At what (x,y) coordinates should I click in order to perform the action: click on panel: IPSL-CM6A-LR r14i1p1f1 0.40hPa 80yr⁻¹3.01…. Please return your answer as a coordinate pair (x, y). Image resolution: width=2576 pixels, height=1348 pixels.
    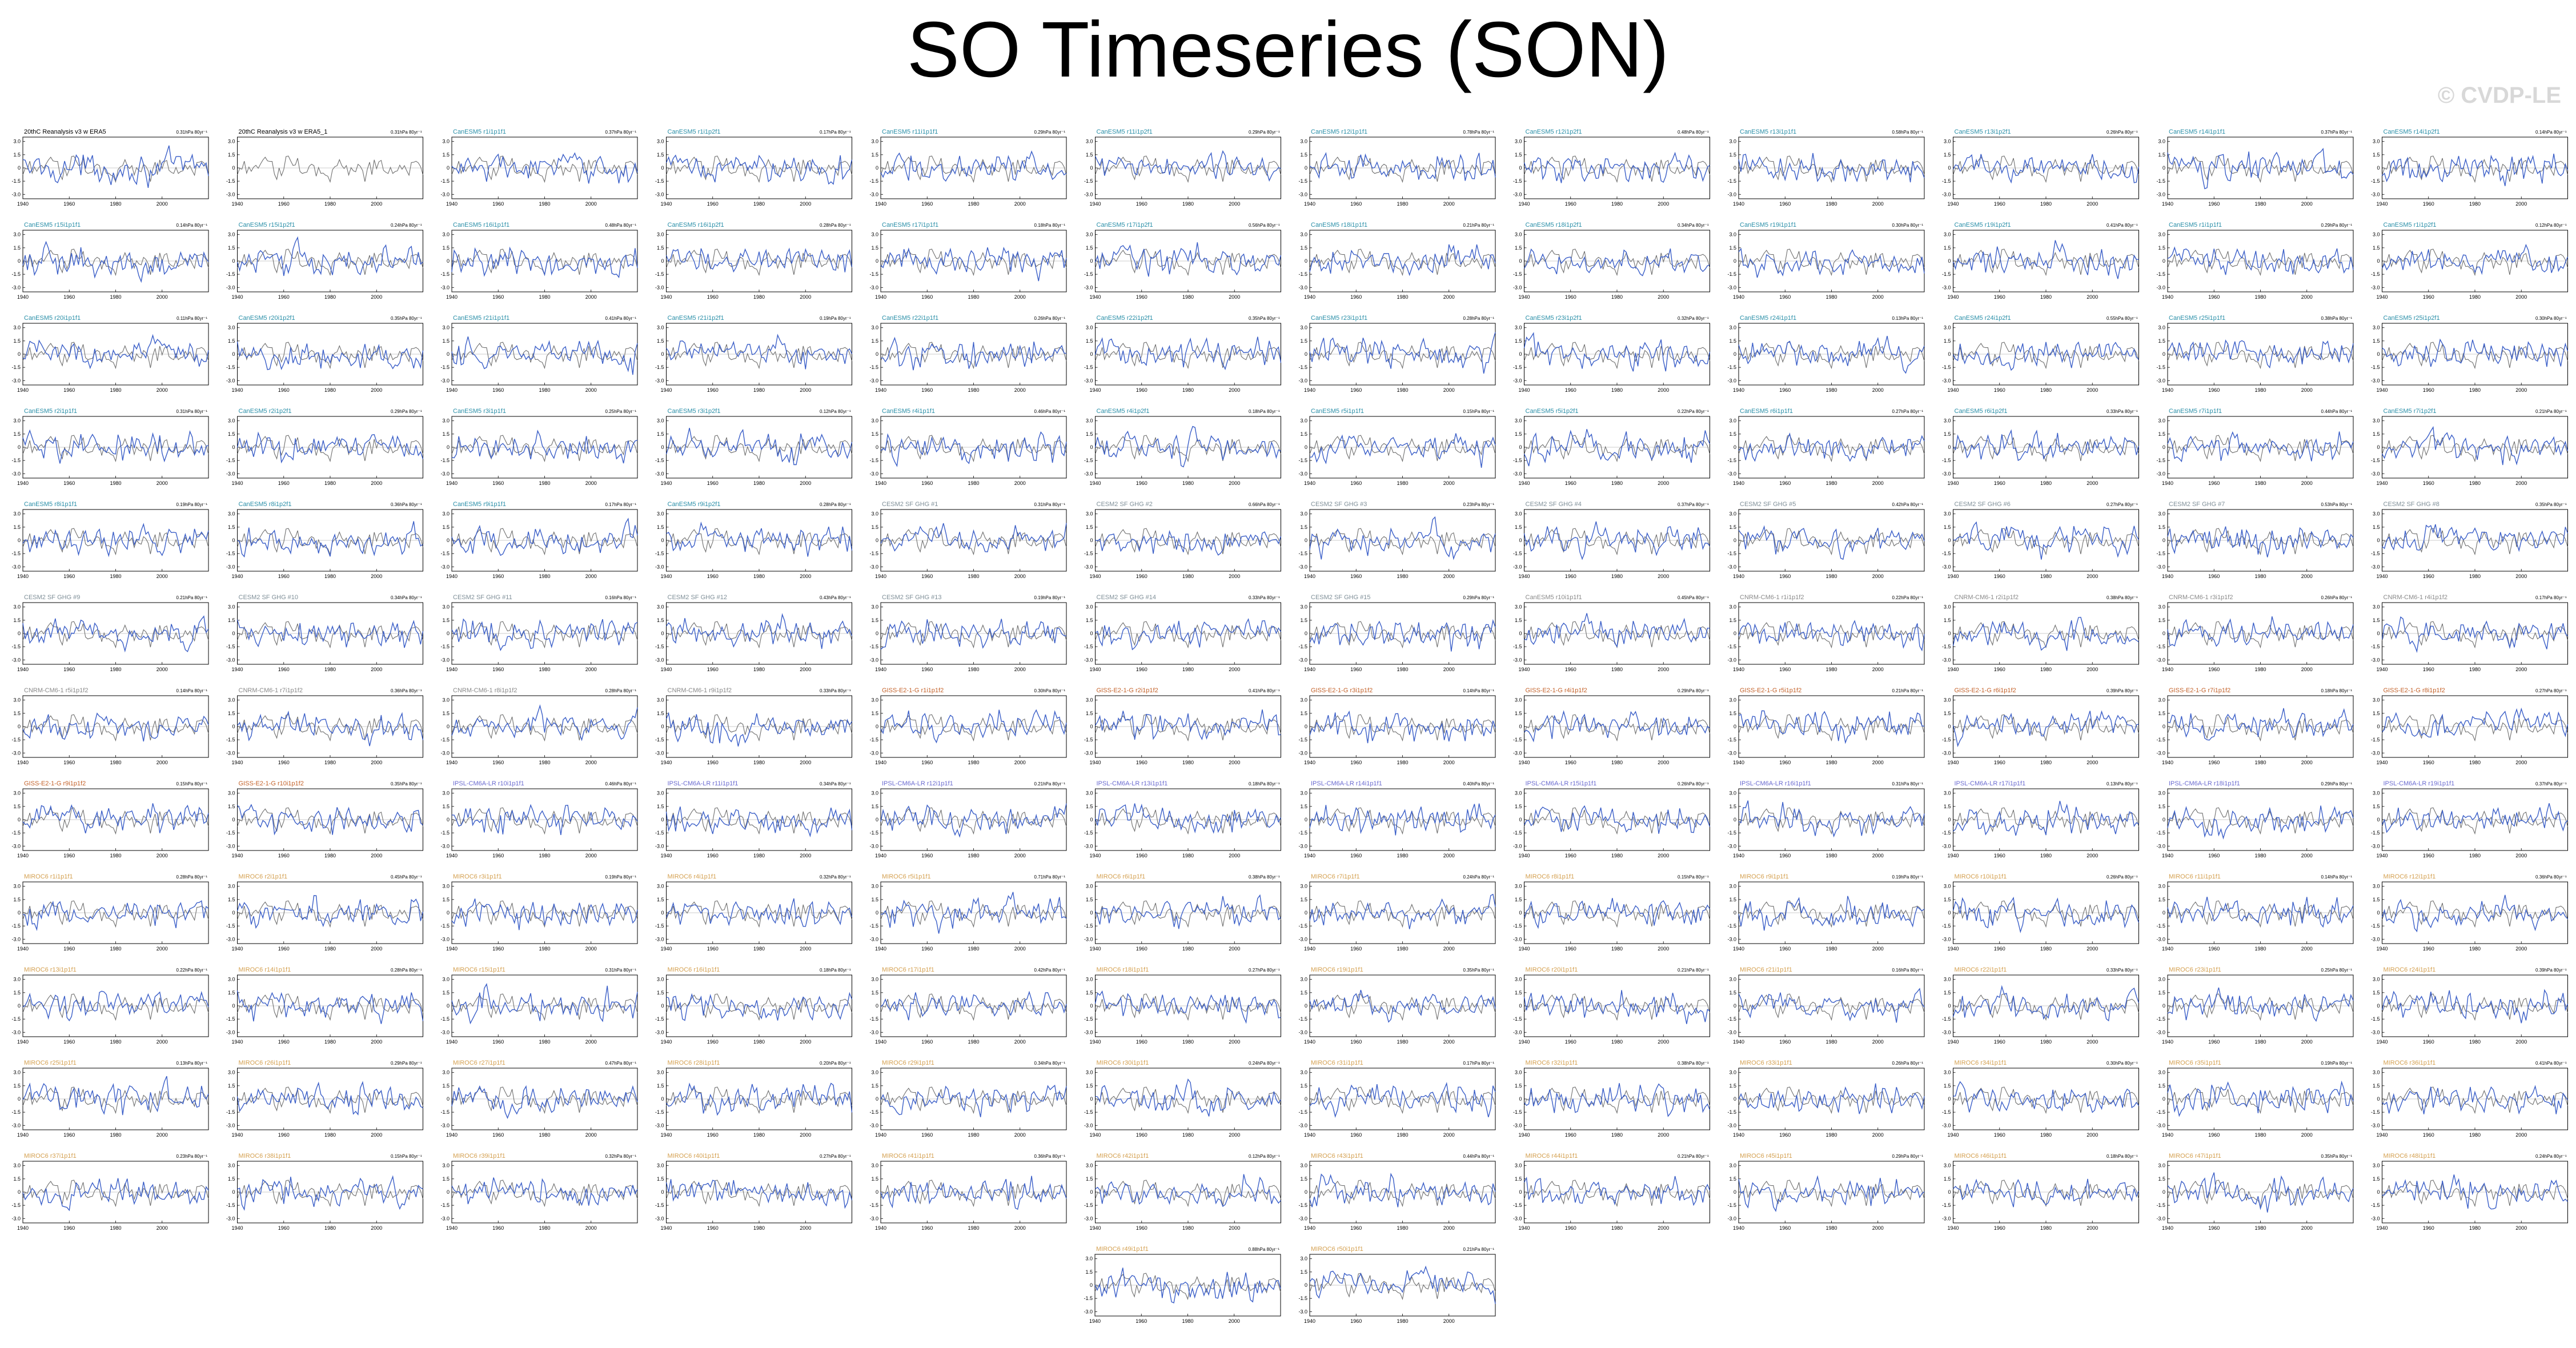
    Looking at the image, I should click on (1397, 819).